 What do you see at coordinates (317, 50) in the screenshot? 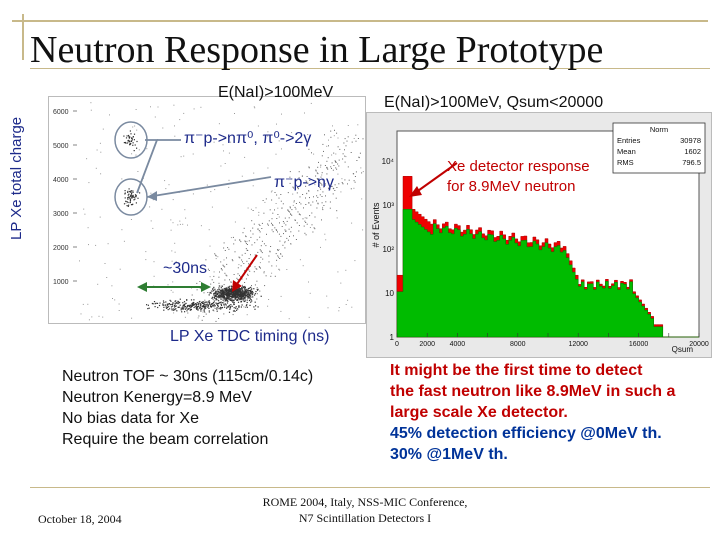
I see `page-title: Neutron Response in Large Prototype` at bounding box center [317, 50].